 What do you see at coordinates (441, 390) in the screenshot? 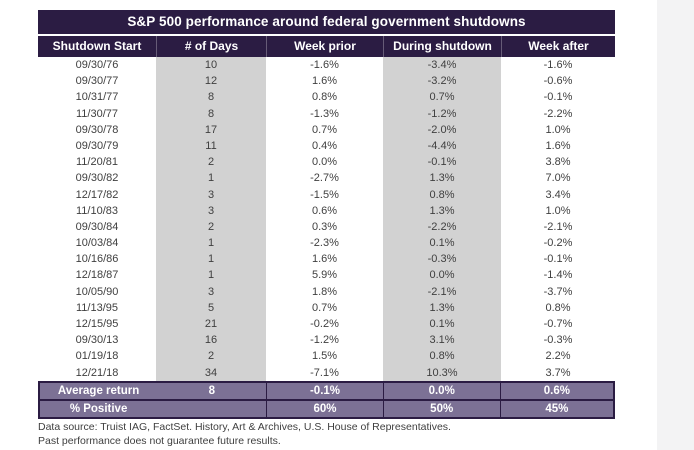
I see `summary-cell-during-shutdown: 0.0%` at bounding box center [441, 390].